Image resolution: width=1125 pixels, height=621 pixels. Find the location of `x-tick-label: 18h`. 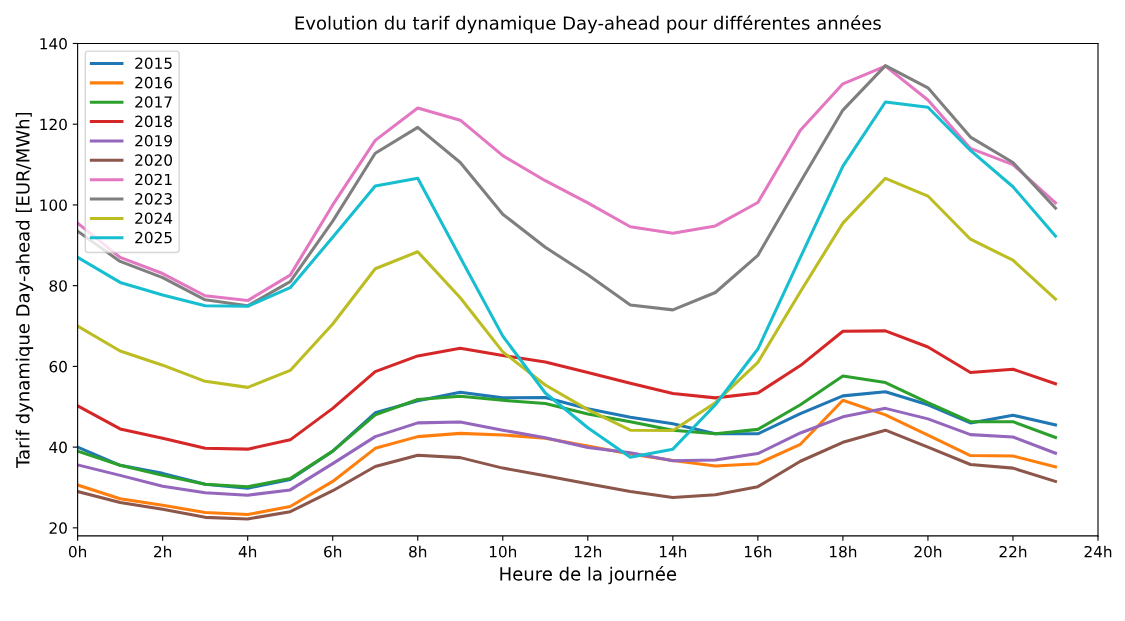

x-tick-label: 18h is located at coordinates (843, 551).